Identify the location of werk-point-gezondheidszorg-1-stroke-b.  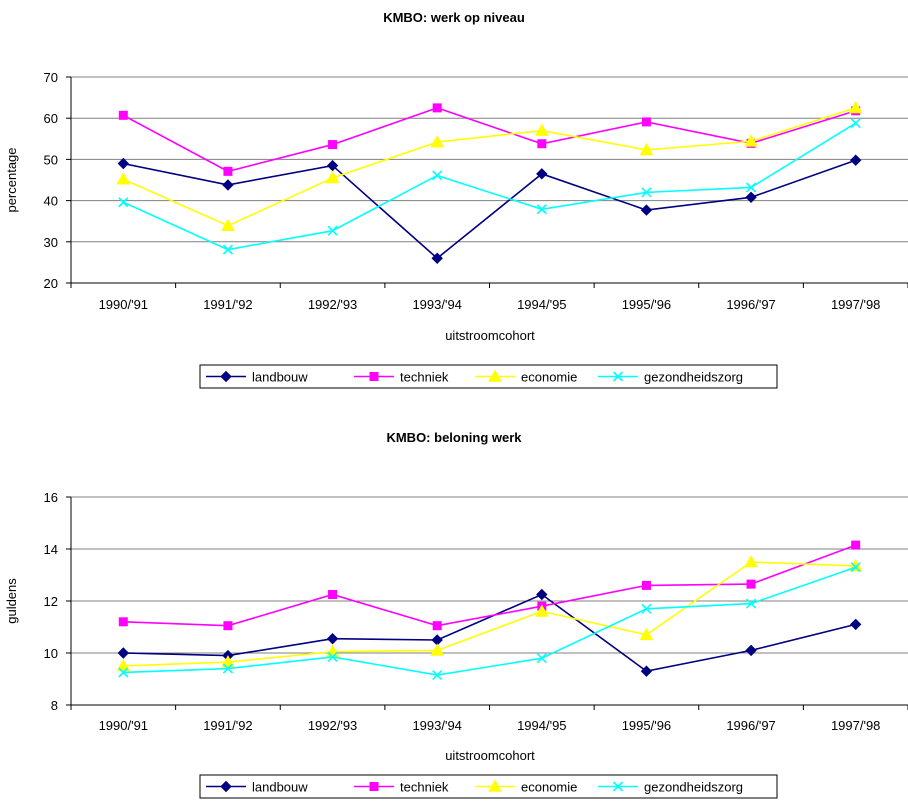
(228, 249).